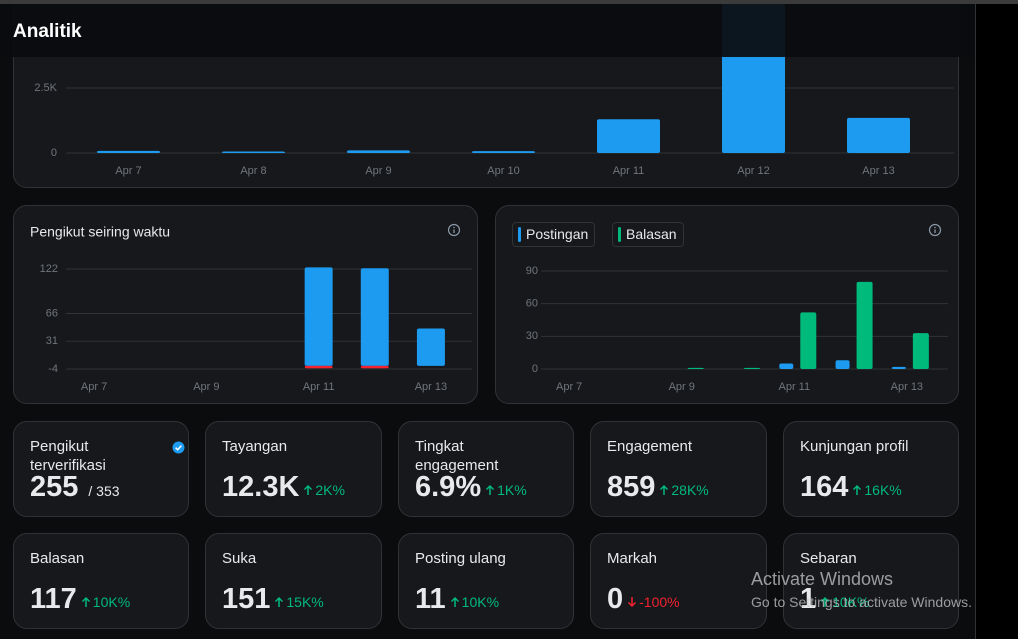  I want to click on chart: 0 30 60 90 Apr 7 Apr 9 Apr 11 Apr 13, so click(737, 308).